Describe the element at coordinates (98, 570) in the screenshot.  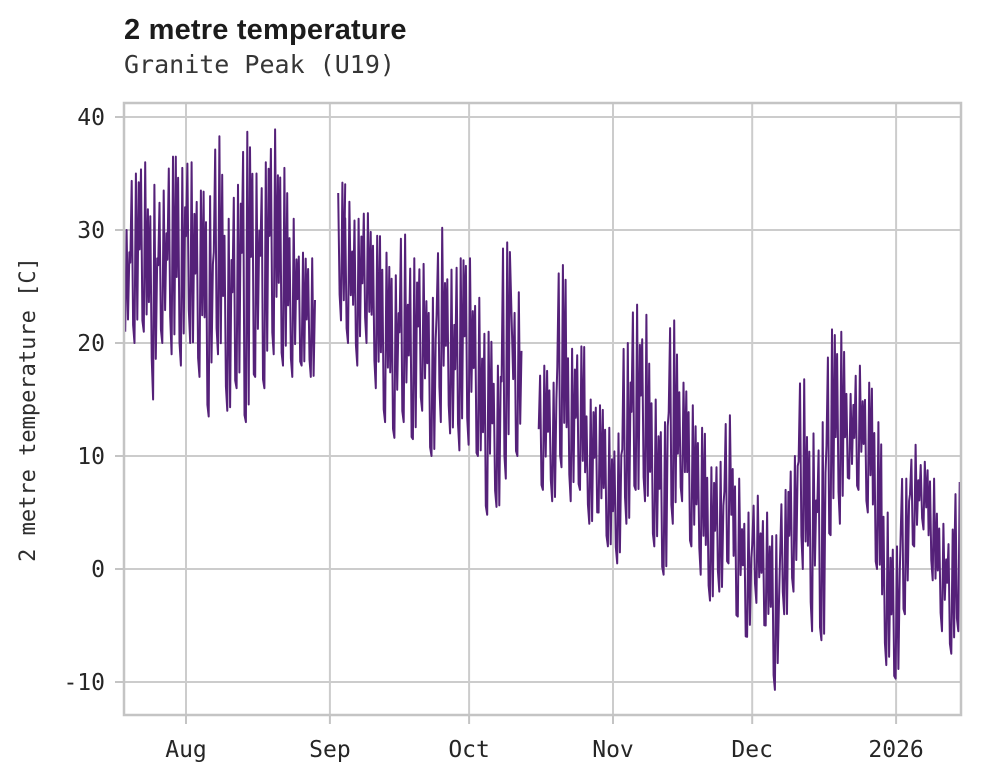
I see `y-tick-label: 0` at that location.